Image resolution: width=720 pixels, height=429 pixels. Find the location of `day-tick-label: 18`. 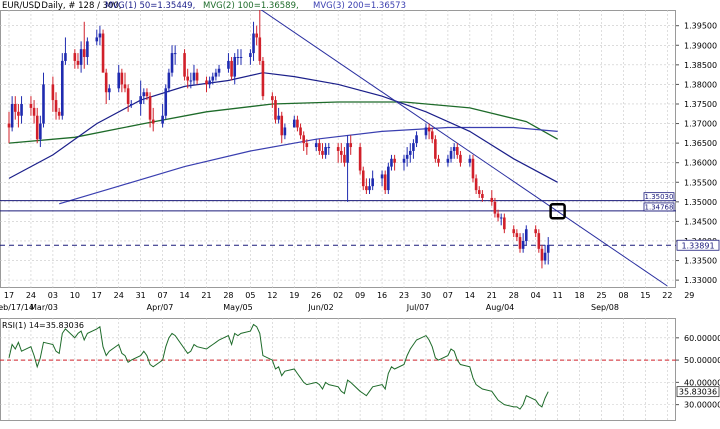

day-tick-label: 18 is located at coordinates (579, 295).